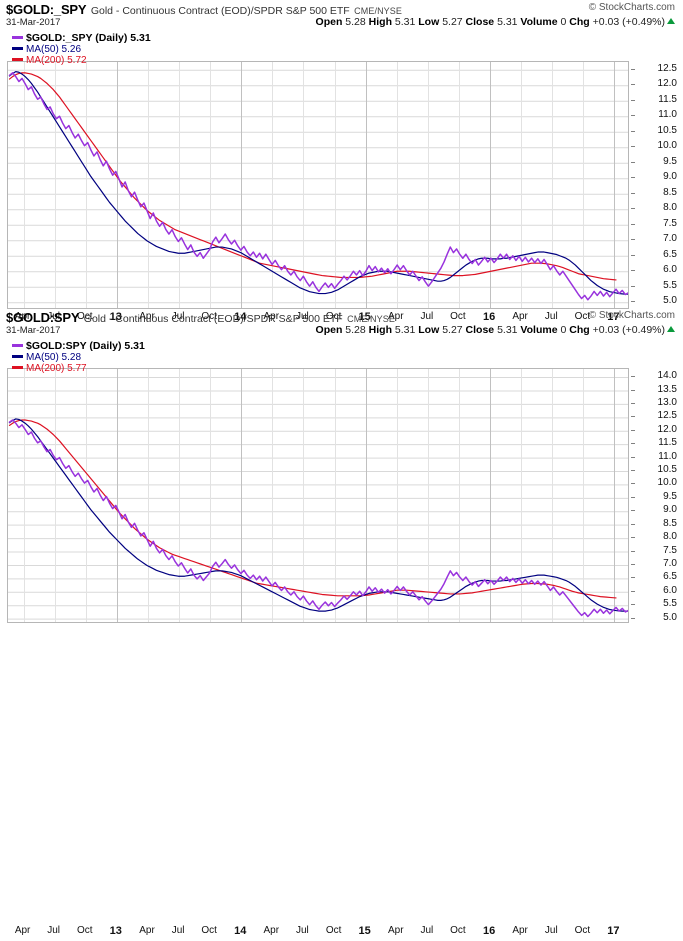 Image resolution: width=683 pixels, height=941 pixels. I want to click on x-axis-label: 13, so click(115, 931).